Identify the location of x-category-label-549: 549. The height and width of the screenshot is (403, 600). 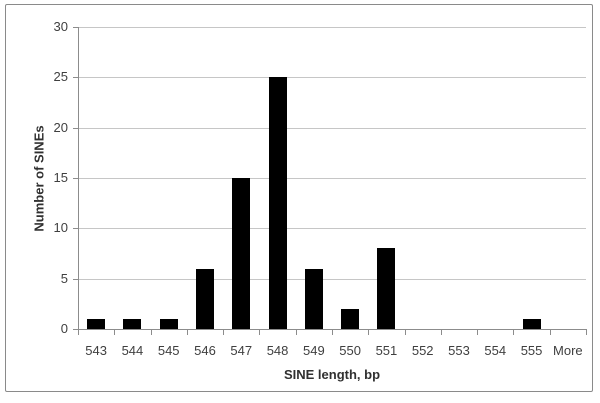
(313, 350).